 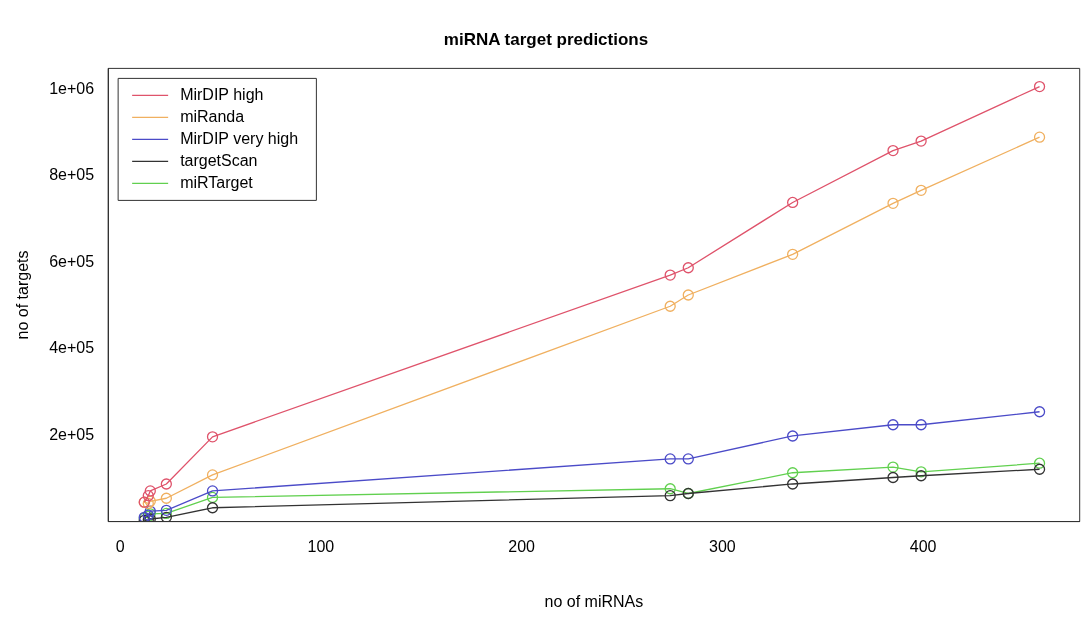 What do you see at coordinates (72, 348) in the screenshot?
I see `y-tick-label: 4e+05` at bounding box center [72, 348].